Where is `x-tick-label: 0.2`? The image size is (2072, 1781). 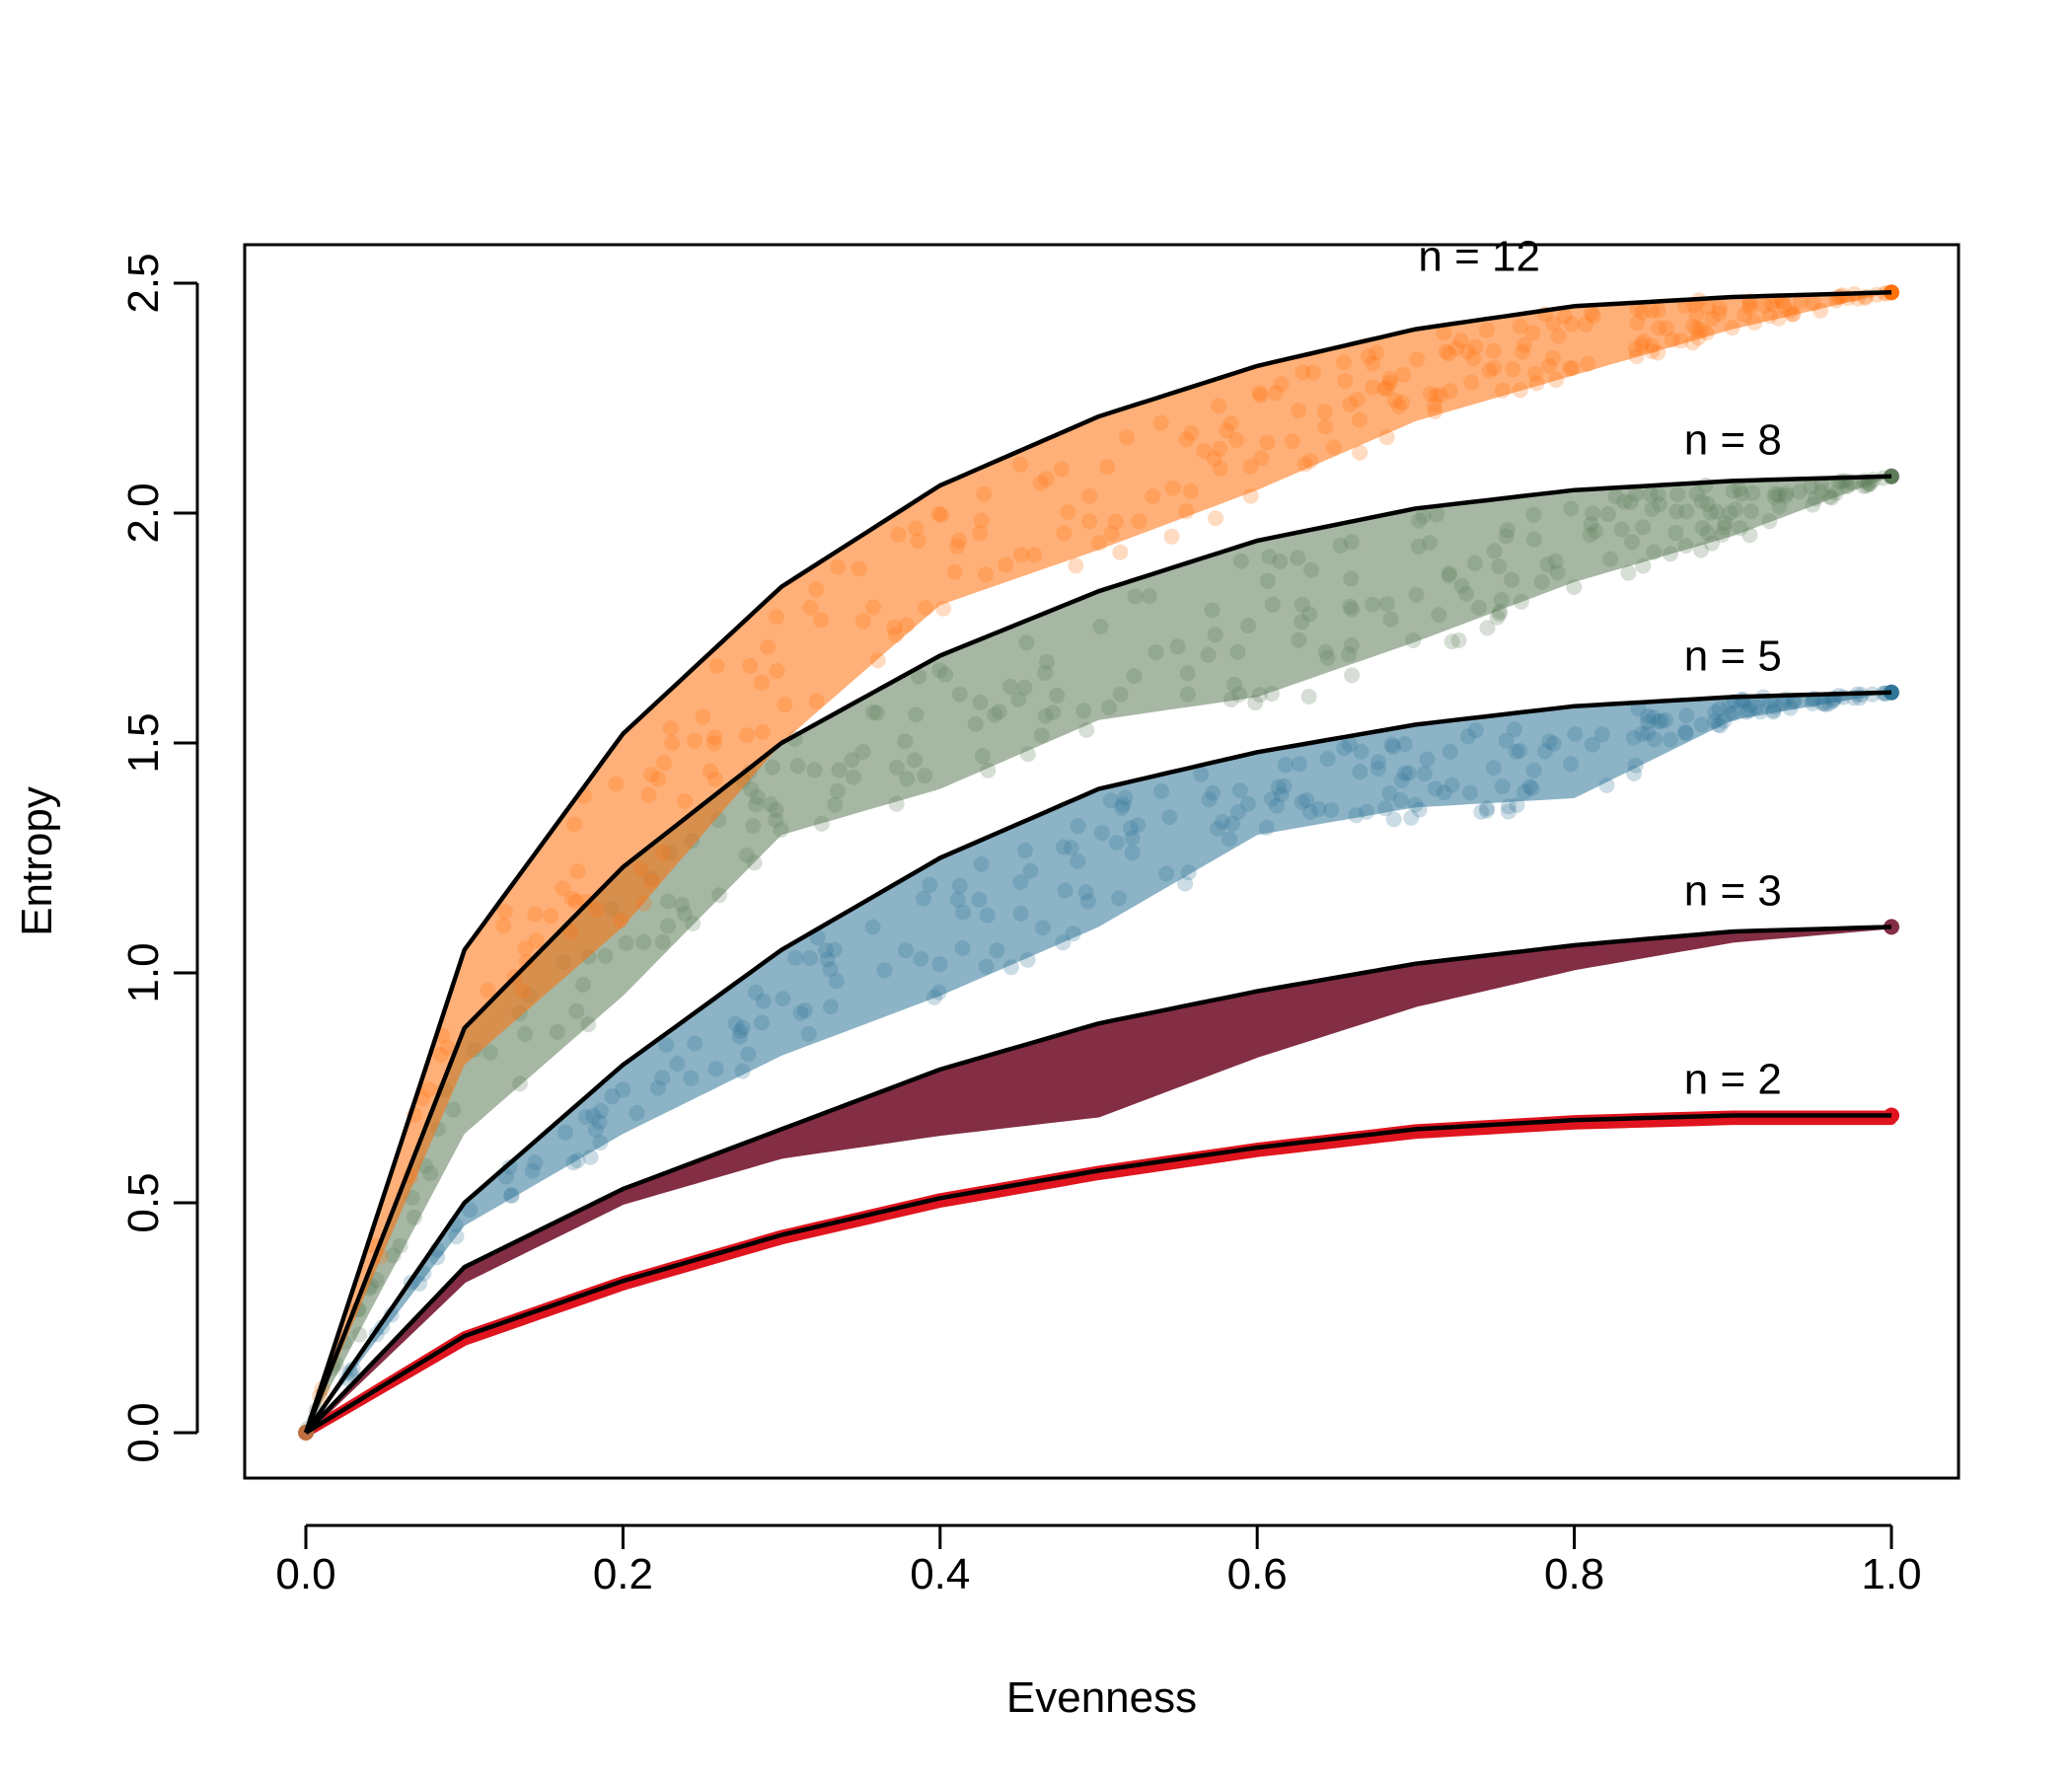
x-tick-label: 0.2 is located at coordinates (623, 1574).